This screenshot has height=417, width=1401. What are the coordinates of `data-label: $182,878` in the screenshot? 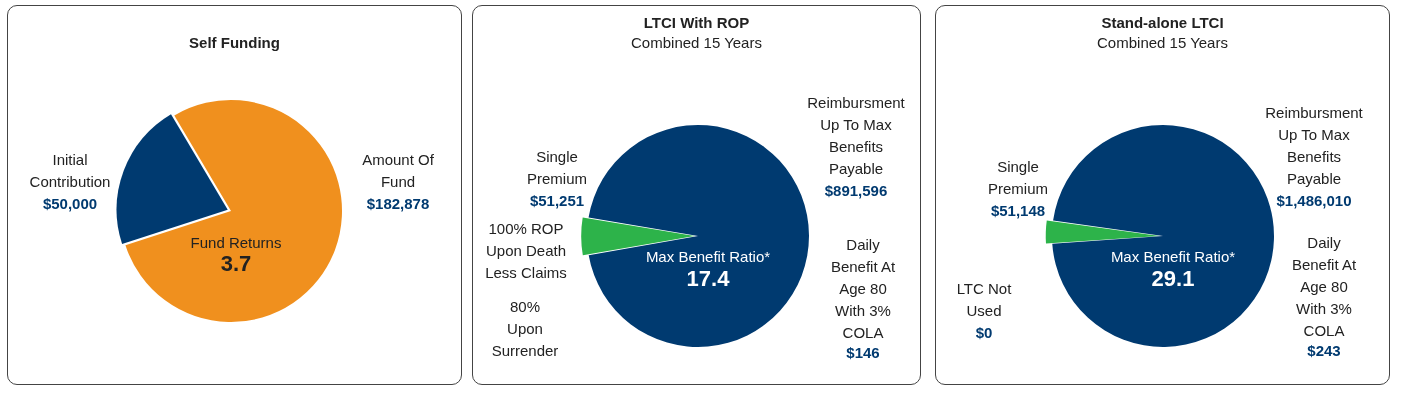 It's located at (398, 204).